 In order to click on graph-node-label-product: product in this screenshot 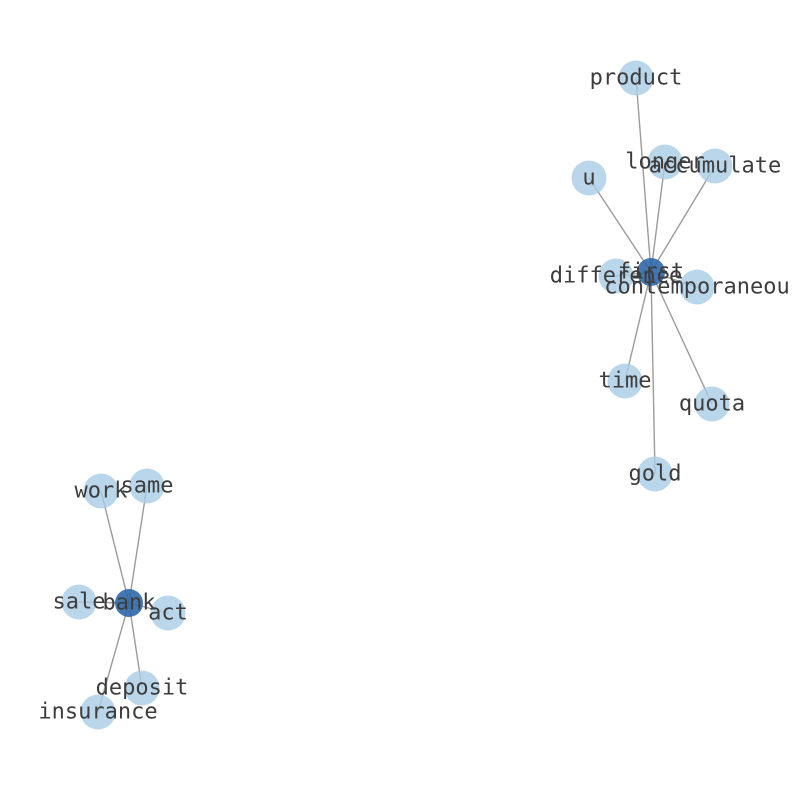, I will do `click(636, 78)`.